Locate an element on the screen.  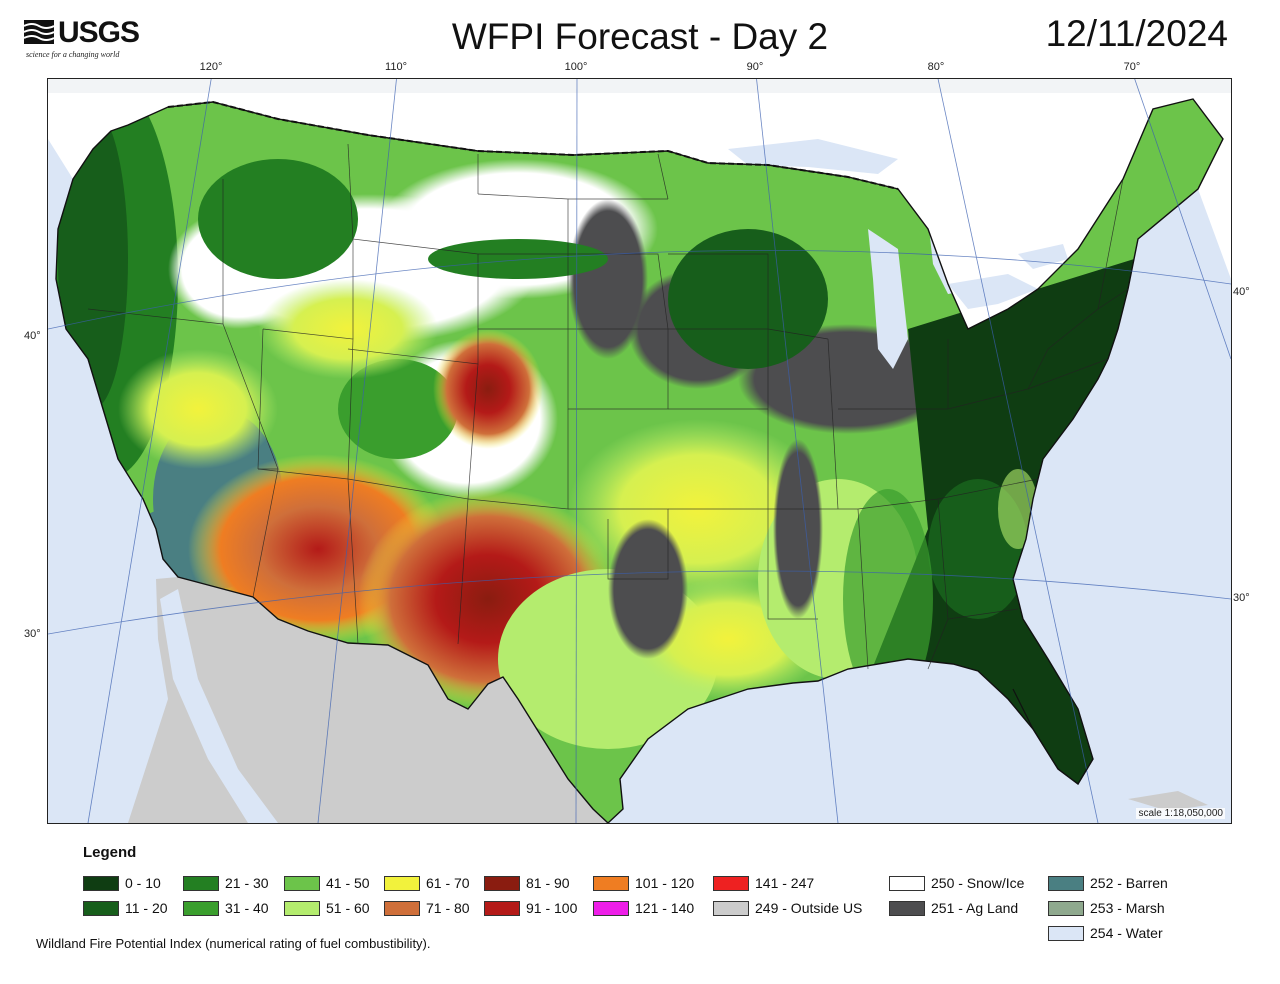
canada-north-strip is located at coordinates (639, 86).